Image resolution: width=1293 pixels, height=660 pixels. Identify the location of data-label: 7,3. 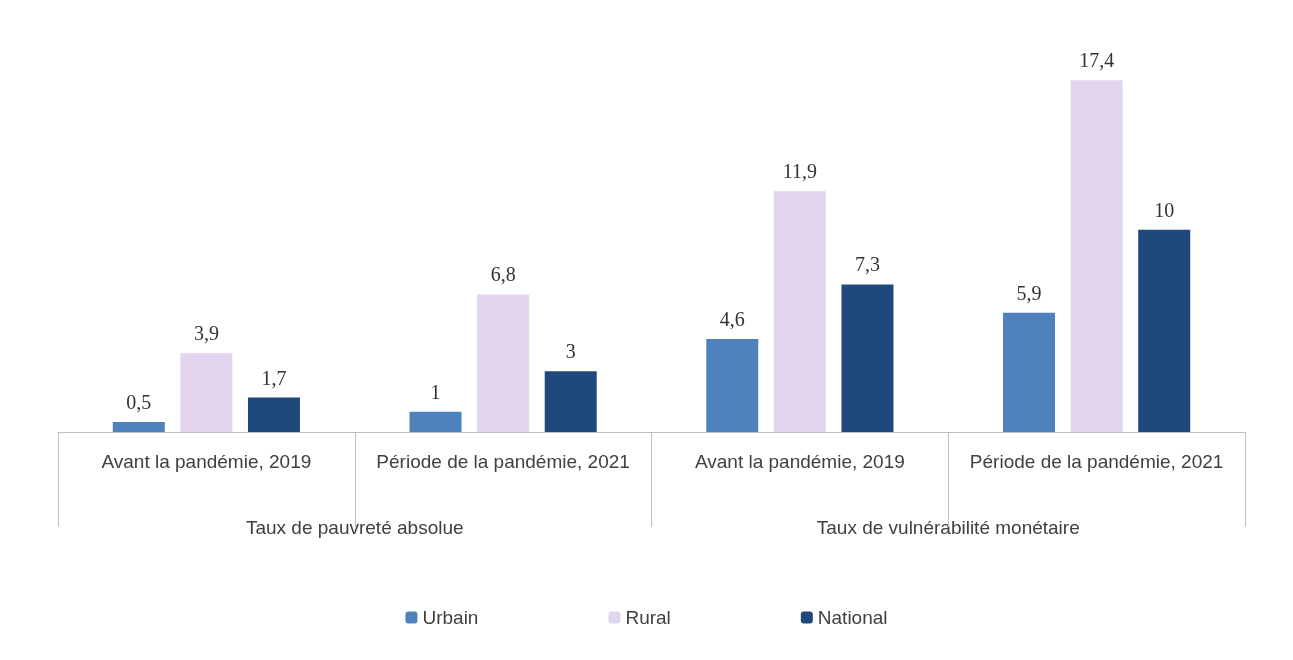
(867, 264).